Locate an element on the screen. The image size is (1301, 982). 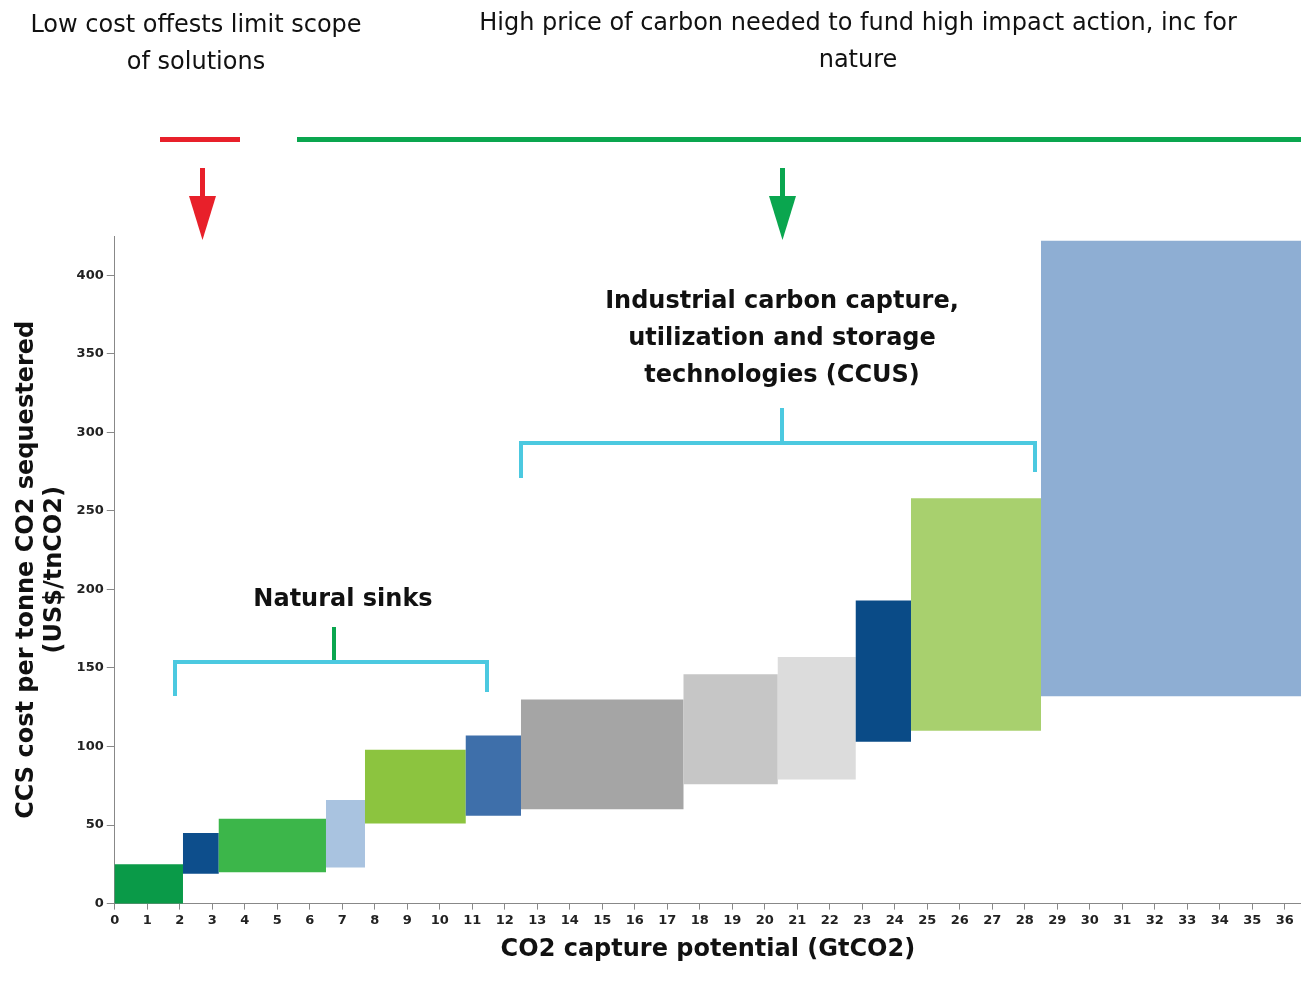
x-tick-label: 36 is located at coordinates (1284, 919).